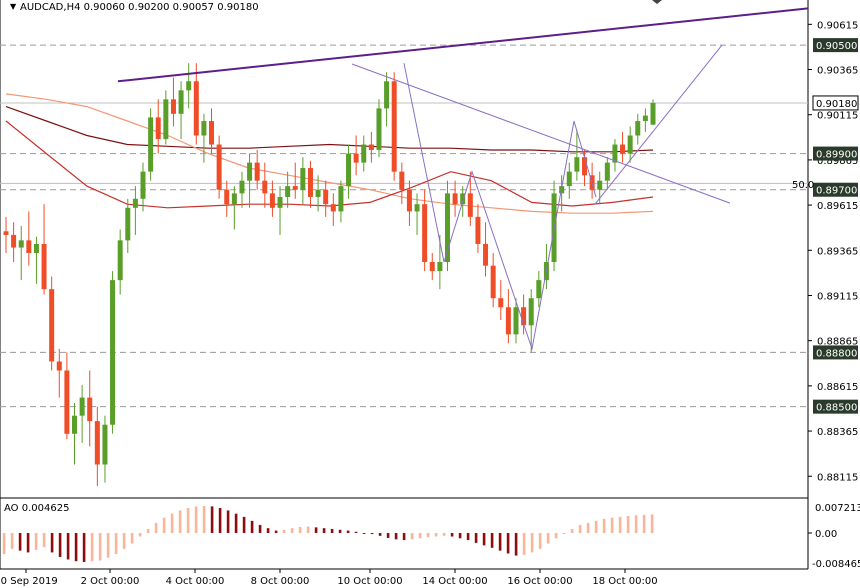 The width and height of the screenshot is (860, 588). What do you see at coordinates (541, 133) in the screenshot?
I see `descending-trendline` at bounding box center [541, 133].